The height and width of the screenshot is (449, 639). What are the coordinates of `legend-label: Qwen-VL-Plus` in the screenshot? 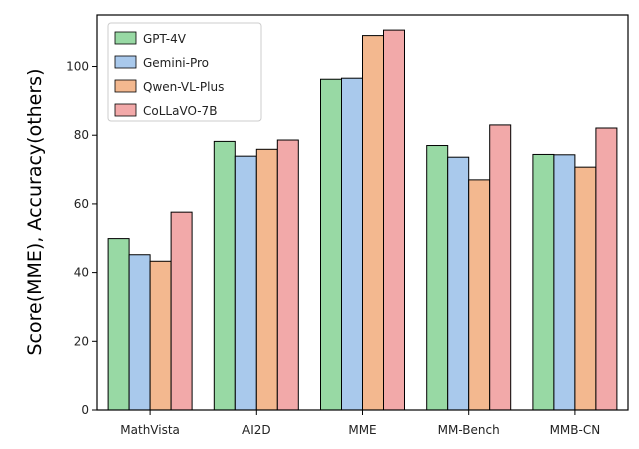 It's located at (183, 87).